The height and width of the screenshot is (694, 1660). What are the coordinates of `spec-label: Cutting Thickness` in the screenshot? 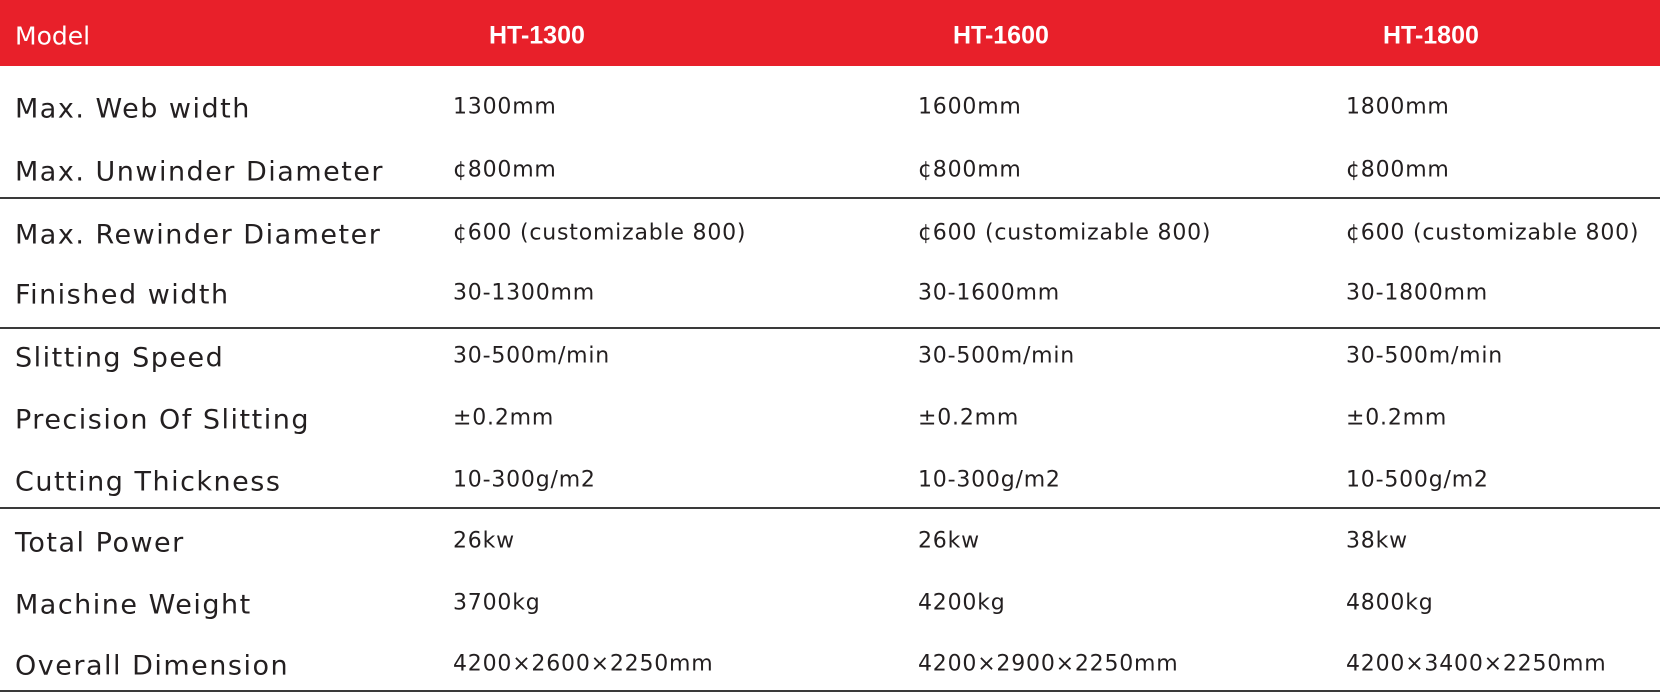 It's located at (148, 482).